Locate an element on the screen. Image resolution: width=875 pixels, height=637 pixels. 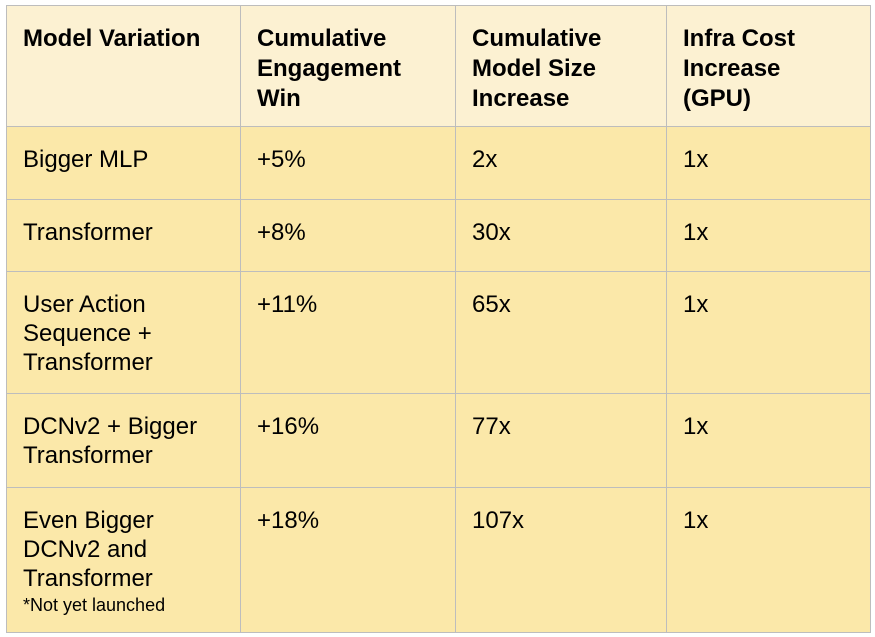
not-launched-note: *Not yet launched is located at coordinates (94, 605).